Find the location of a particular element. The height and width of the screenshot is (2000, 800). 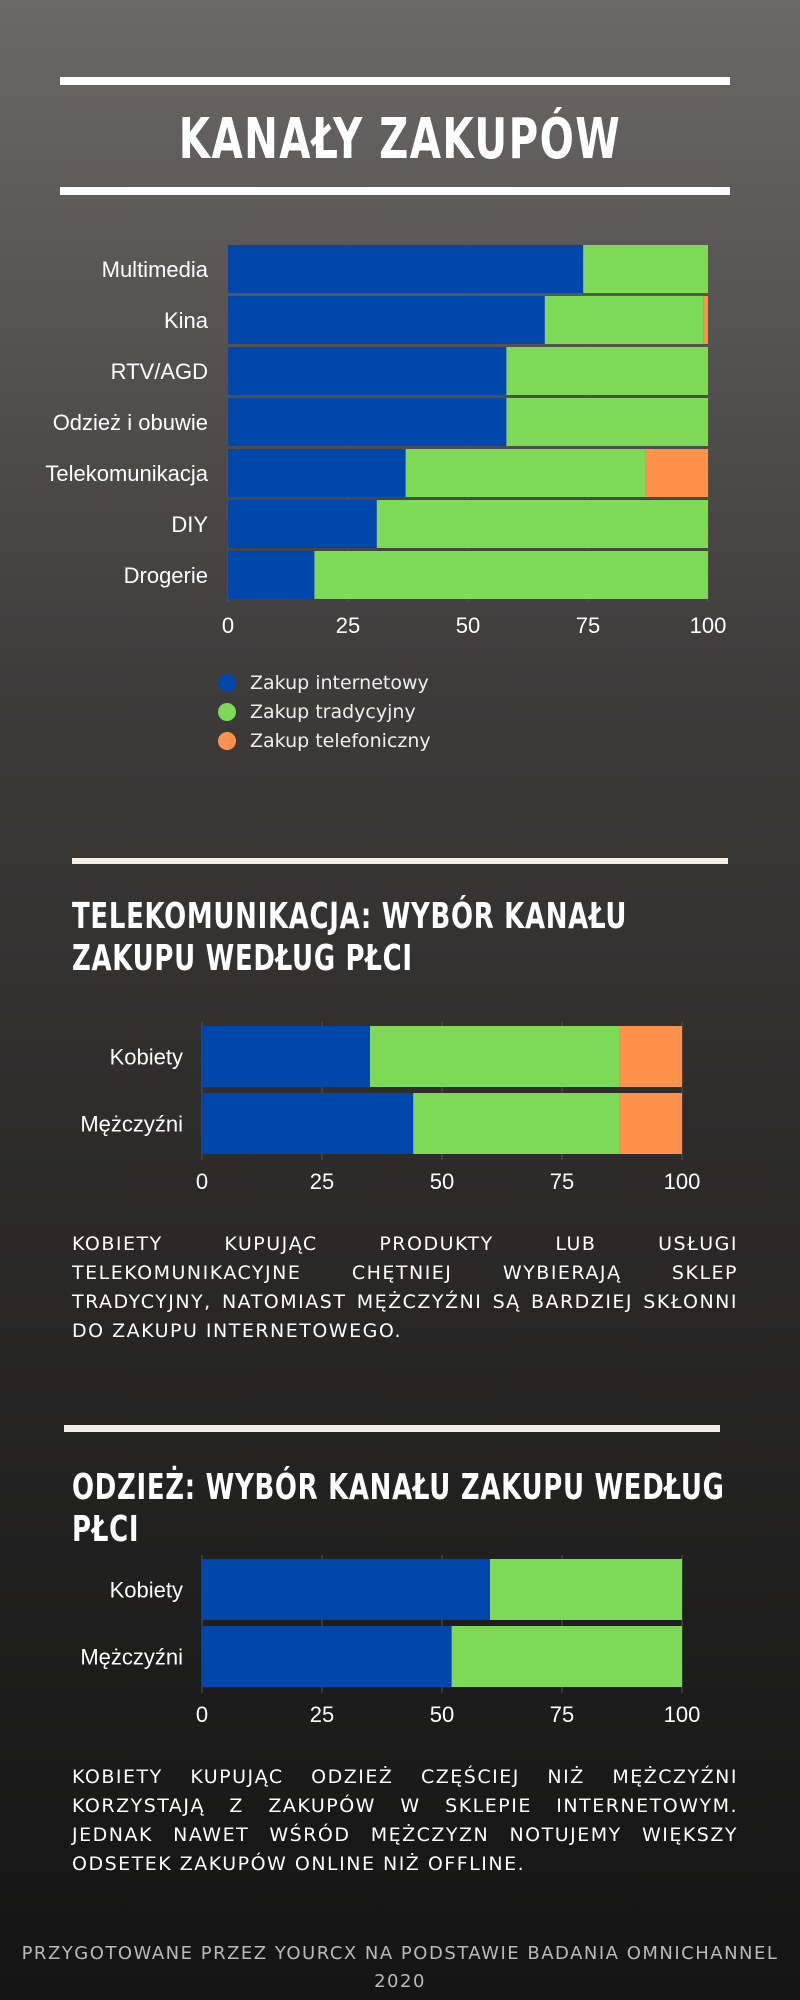

legend-item-phone: Zakup telefoniczny is located at coordinates (324, 740).